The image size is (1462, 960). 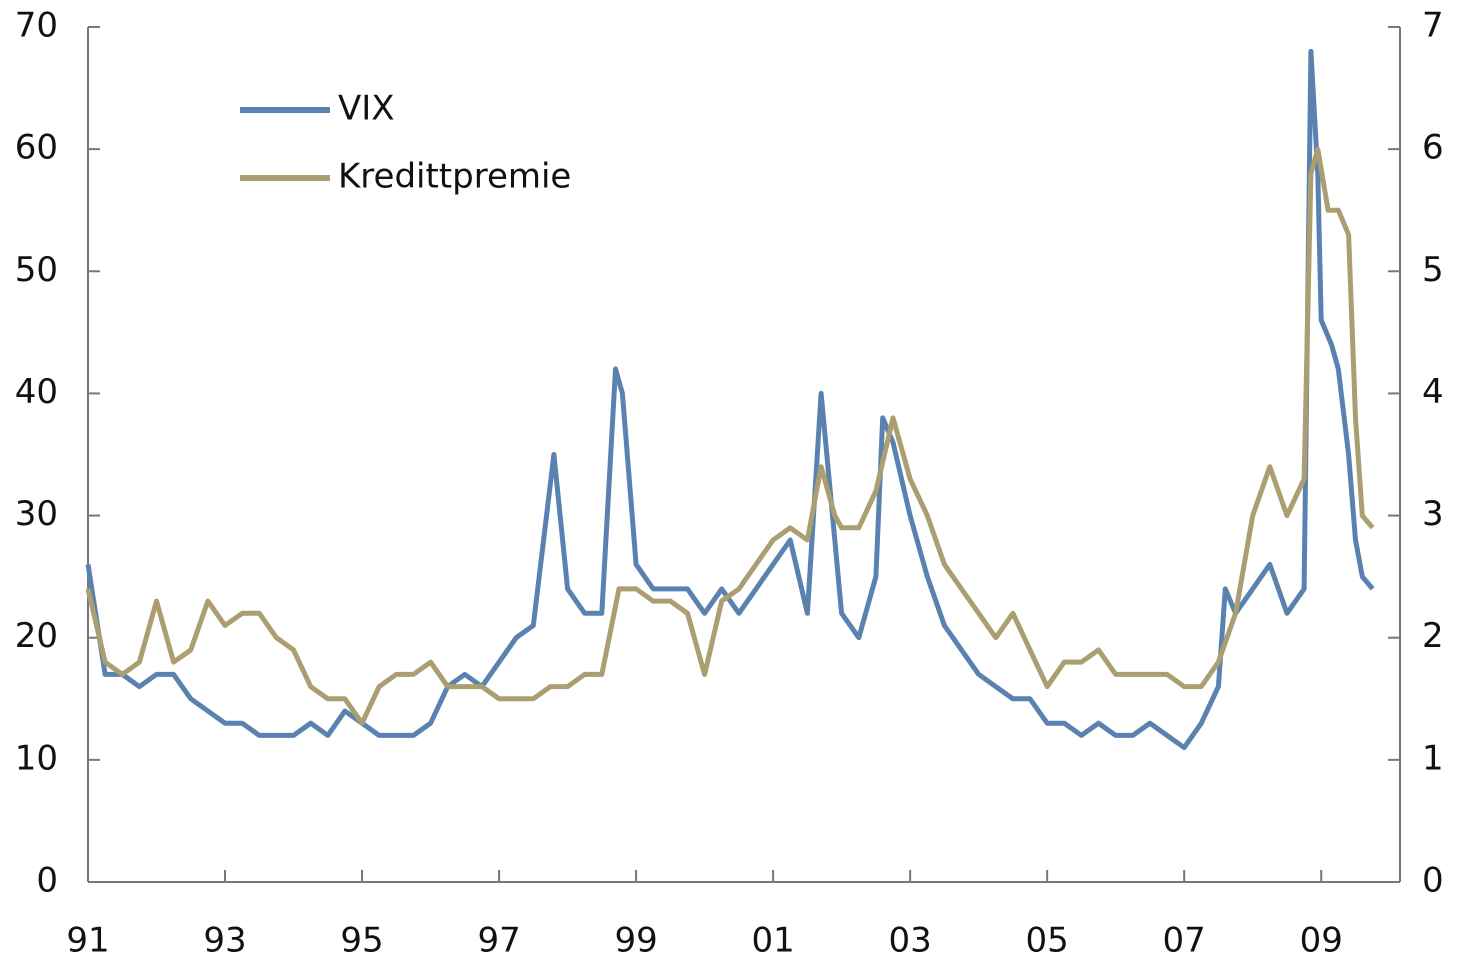 I want to click on y-tick-label: 40, so click(x=36, y=392).